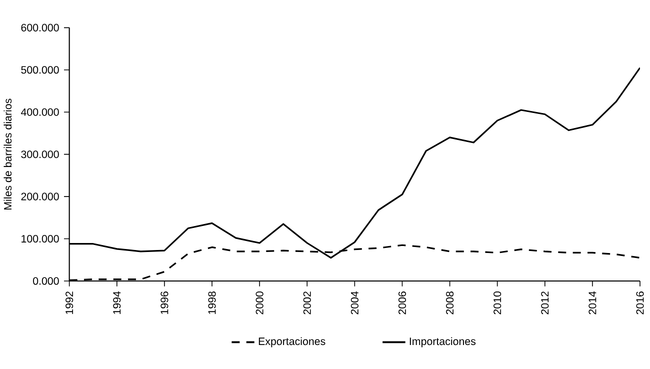 This screenshot has width=650, height=369. What do you see at coordinates (212, 303) in the screenshot?
I see `x-tick-label: 1998` at bounding box center [212, 303].